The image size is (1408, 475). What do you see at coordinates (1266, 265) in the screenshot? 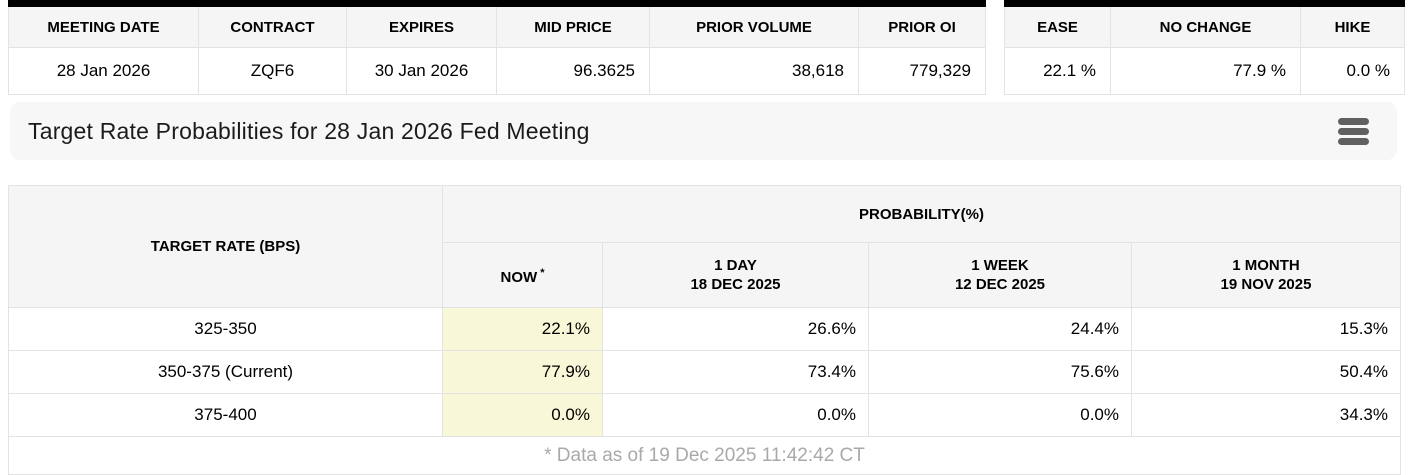
I see `1-month-label: 1 MONTH` at bounding box center [1266, 265].